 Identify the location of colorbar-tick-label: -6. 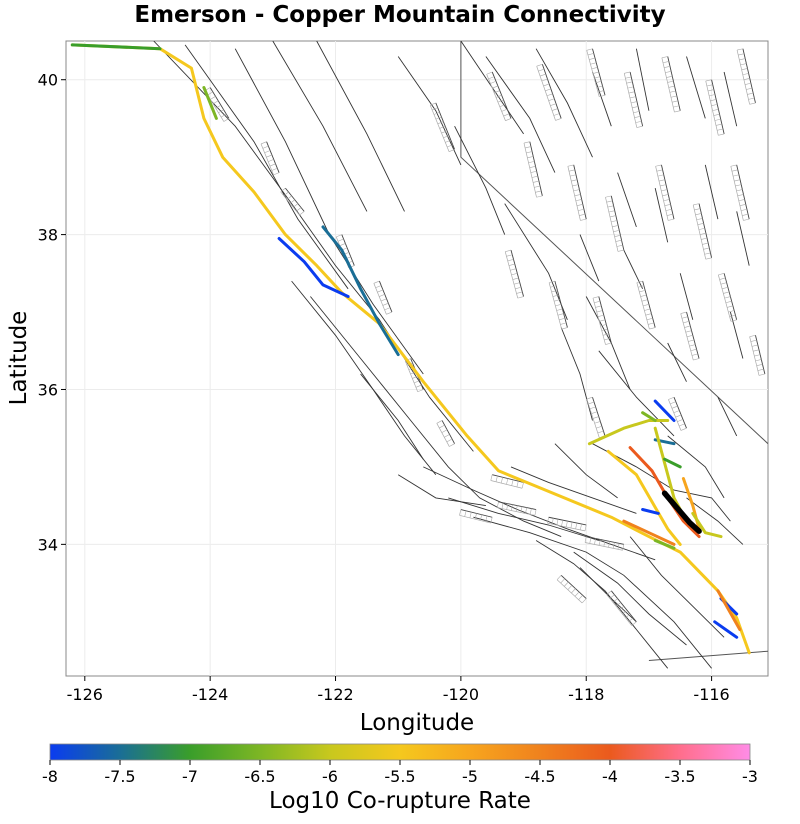
(330, 776).